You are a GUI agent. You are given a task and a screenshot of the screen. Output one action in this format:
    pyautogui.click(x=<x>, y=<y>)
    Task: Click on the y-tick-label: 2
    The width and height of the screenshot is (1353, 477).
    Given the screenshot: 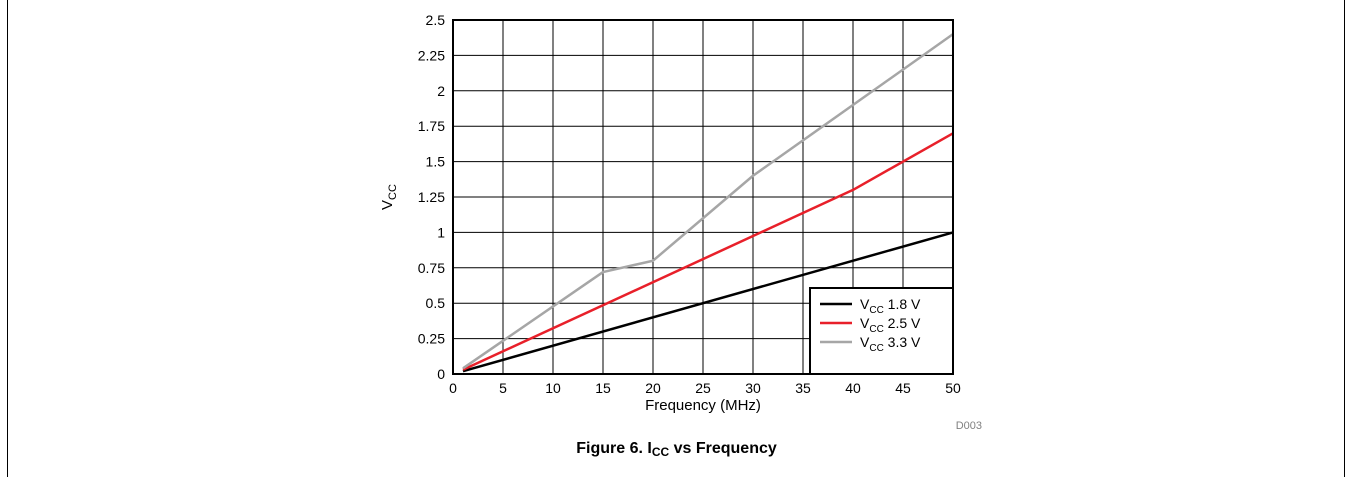 What is the action you would take?
    pyautogui.click(x=441, y=91)
    